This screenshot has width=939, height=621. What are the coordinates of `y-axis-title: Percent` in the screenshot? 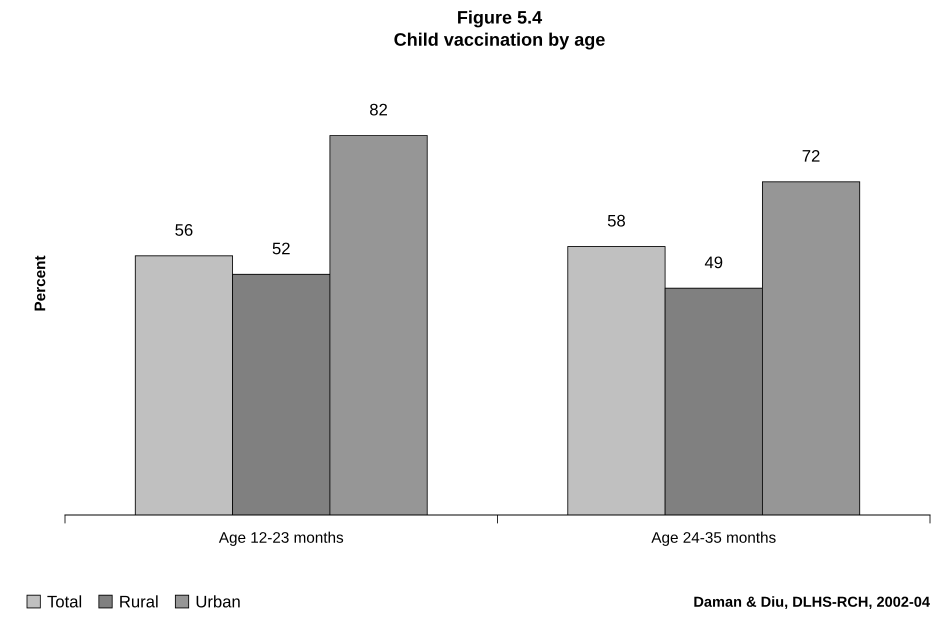 It's located at (40, 283).